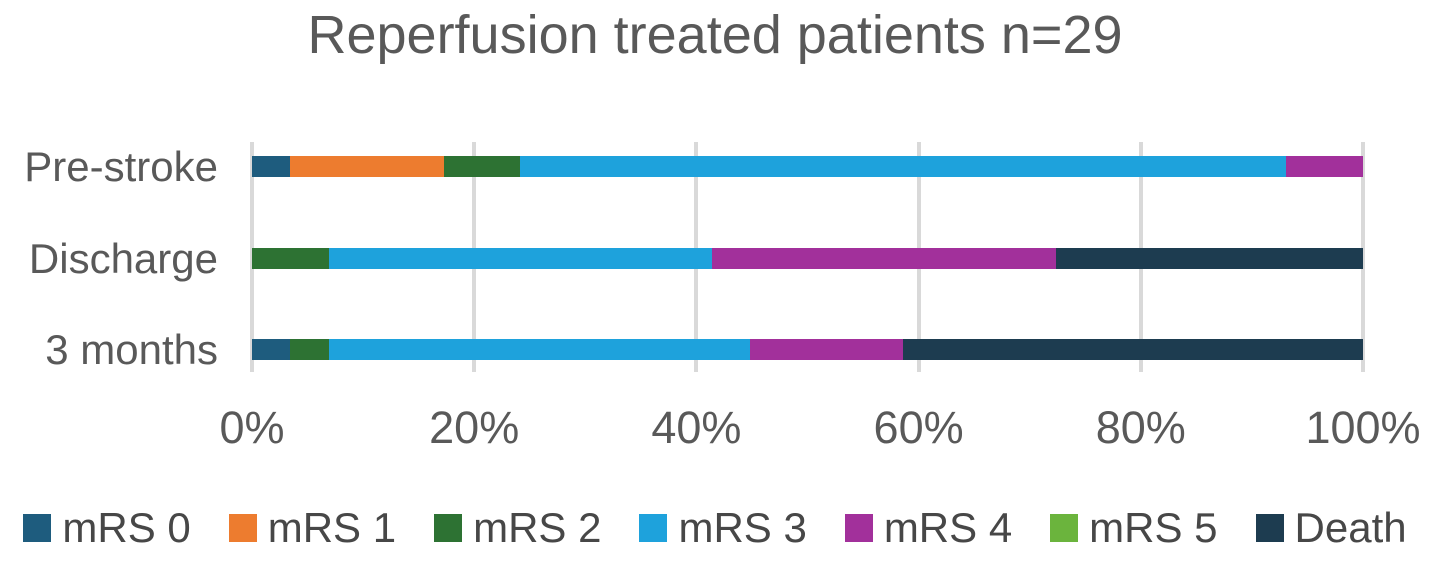 The height and width of the screenshot is (566, 1430). Describe the element at coordinates (482, 166) in the screenshot. I see `bar-segment-mrs-2-pre-stroke` at that location.